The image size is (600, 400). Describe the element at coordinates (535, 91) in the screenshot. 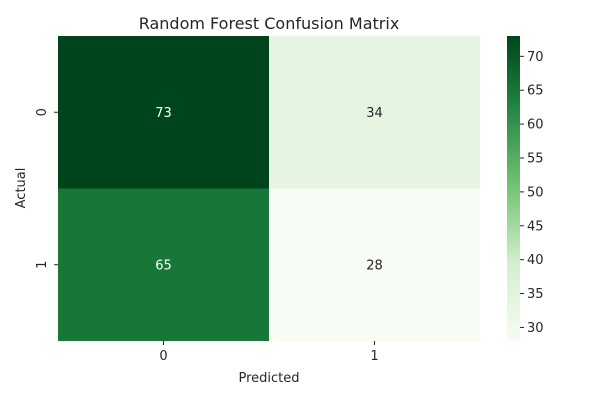

I see `colorbar-tick-label-7: 65` at that location.